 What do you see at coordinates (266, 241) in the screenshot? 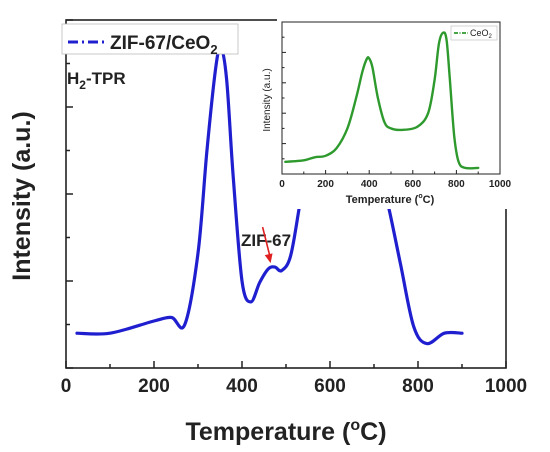
I see `zif67-arrow` at bounding box center [266, 241].